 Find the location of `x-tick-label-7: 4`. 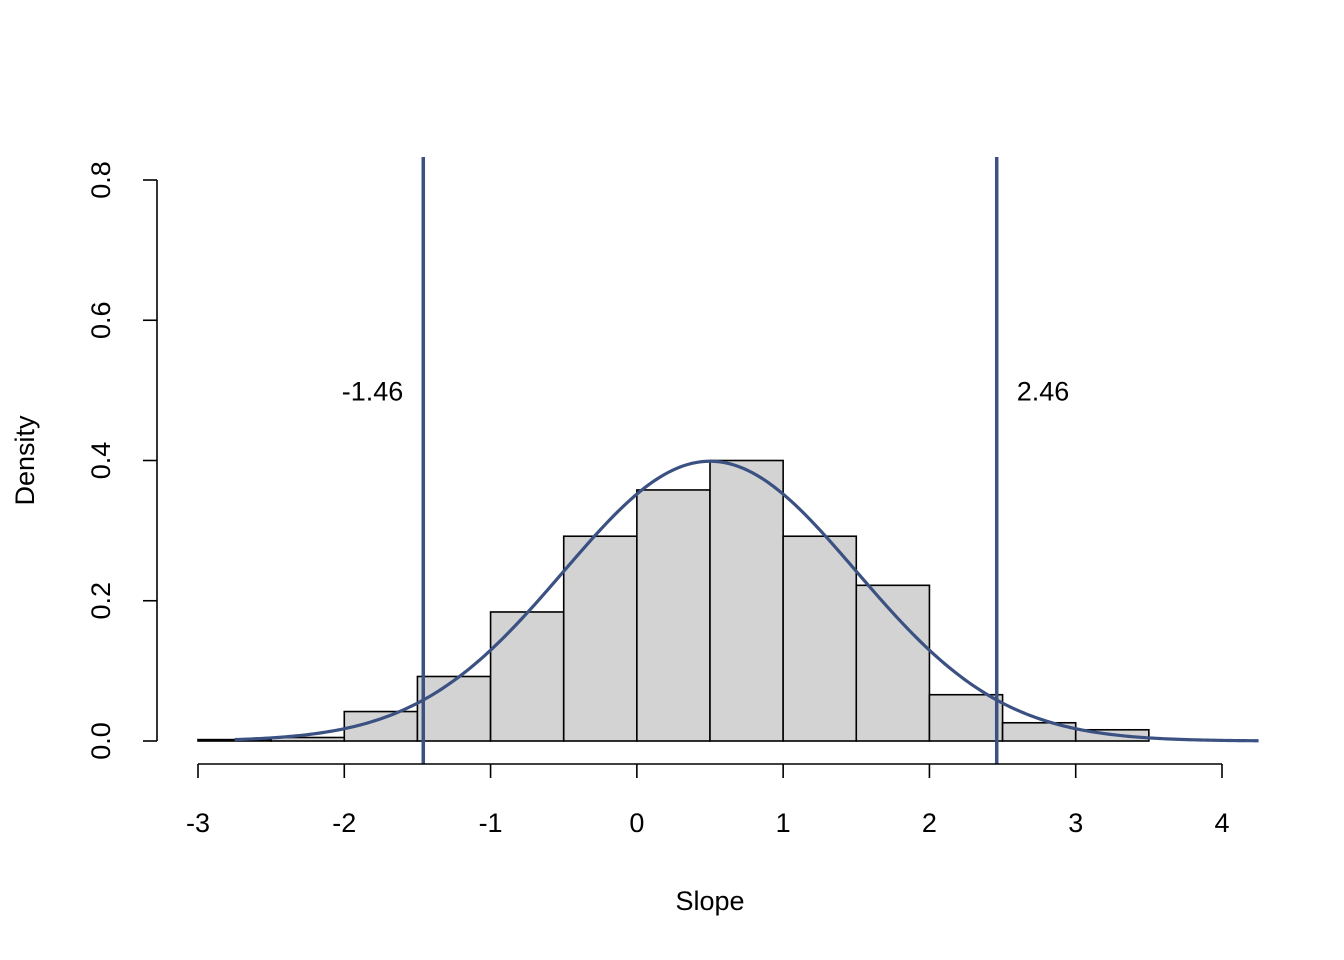

x-tick-label-7: 4 is located at coordinates (1221, 823).